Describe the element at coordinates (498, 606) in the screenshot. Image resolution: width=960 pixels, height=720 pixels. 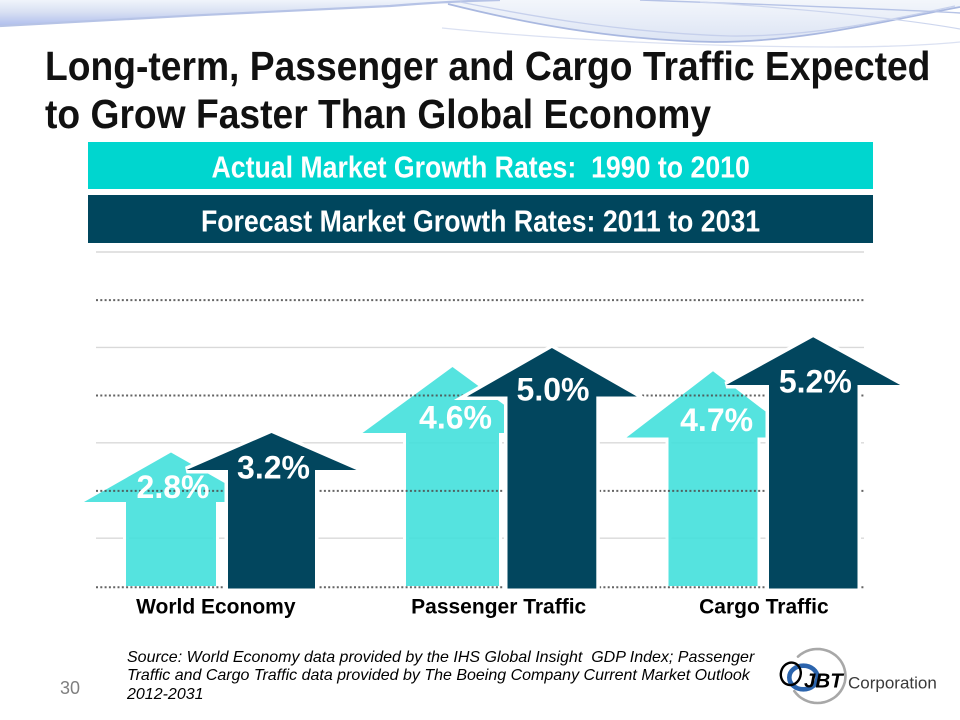
I see `svg-text: Passenger Traffic` at that location.